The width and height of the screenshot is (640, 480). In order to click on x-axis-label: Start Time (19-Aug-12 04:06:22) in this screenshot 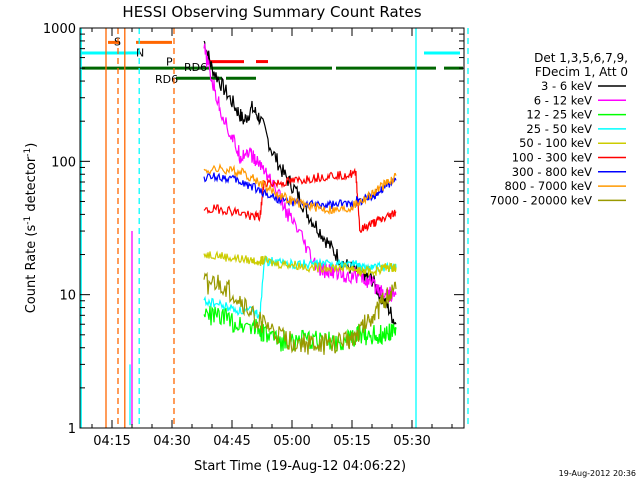, I will do `click(300, 466)`.